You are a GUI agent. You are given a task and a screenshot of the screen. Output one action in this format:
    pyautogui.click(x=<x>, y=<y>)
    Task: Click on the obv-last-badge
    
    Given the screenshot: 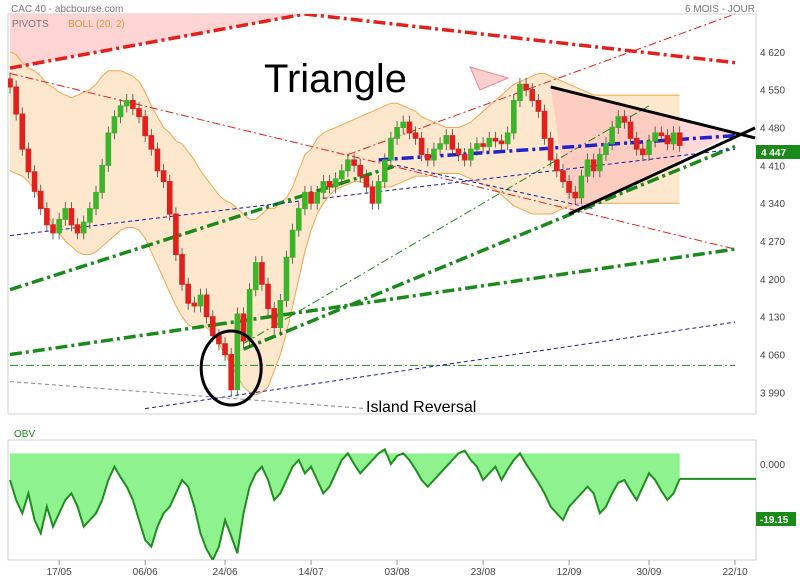 What is the action you would take?
    pyautogui.click(x=776, y=519)
    